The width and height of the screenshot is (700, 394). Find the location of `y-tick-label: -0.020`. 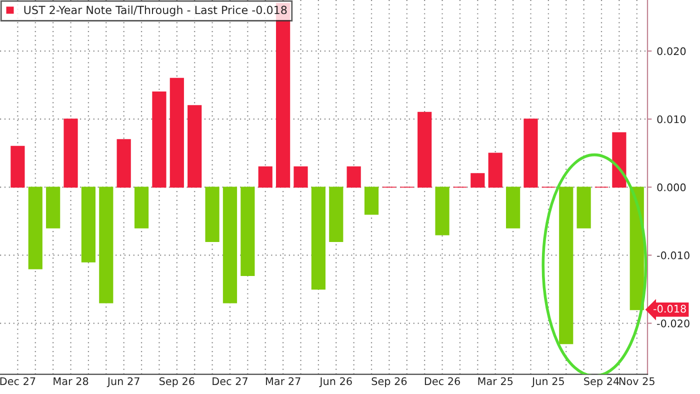

y-tick-label: -0.020 is located at coordinates (673, 323).